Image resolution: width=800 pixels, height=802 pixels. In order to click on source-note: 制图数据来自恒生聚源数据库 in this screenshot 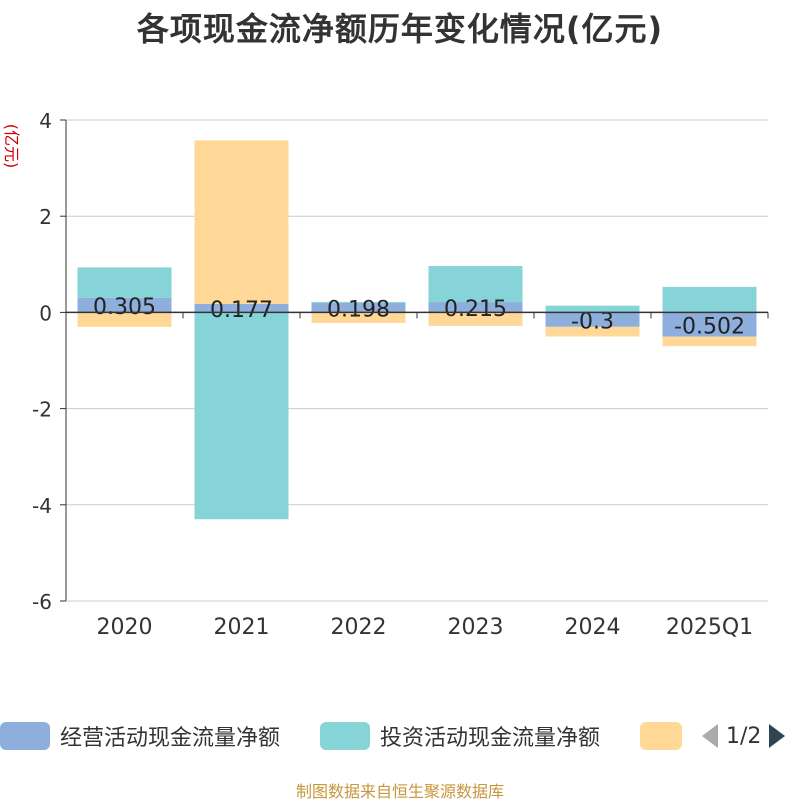, I will do `click(399, 791)`.